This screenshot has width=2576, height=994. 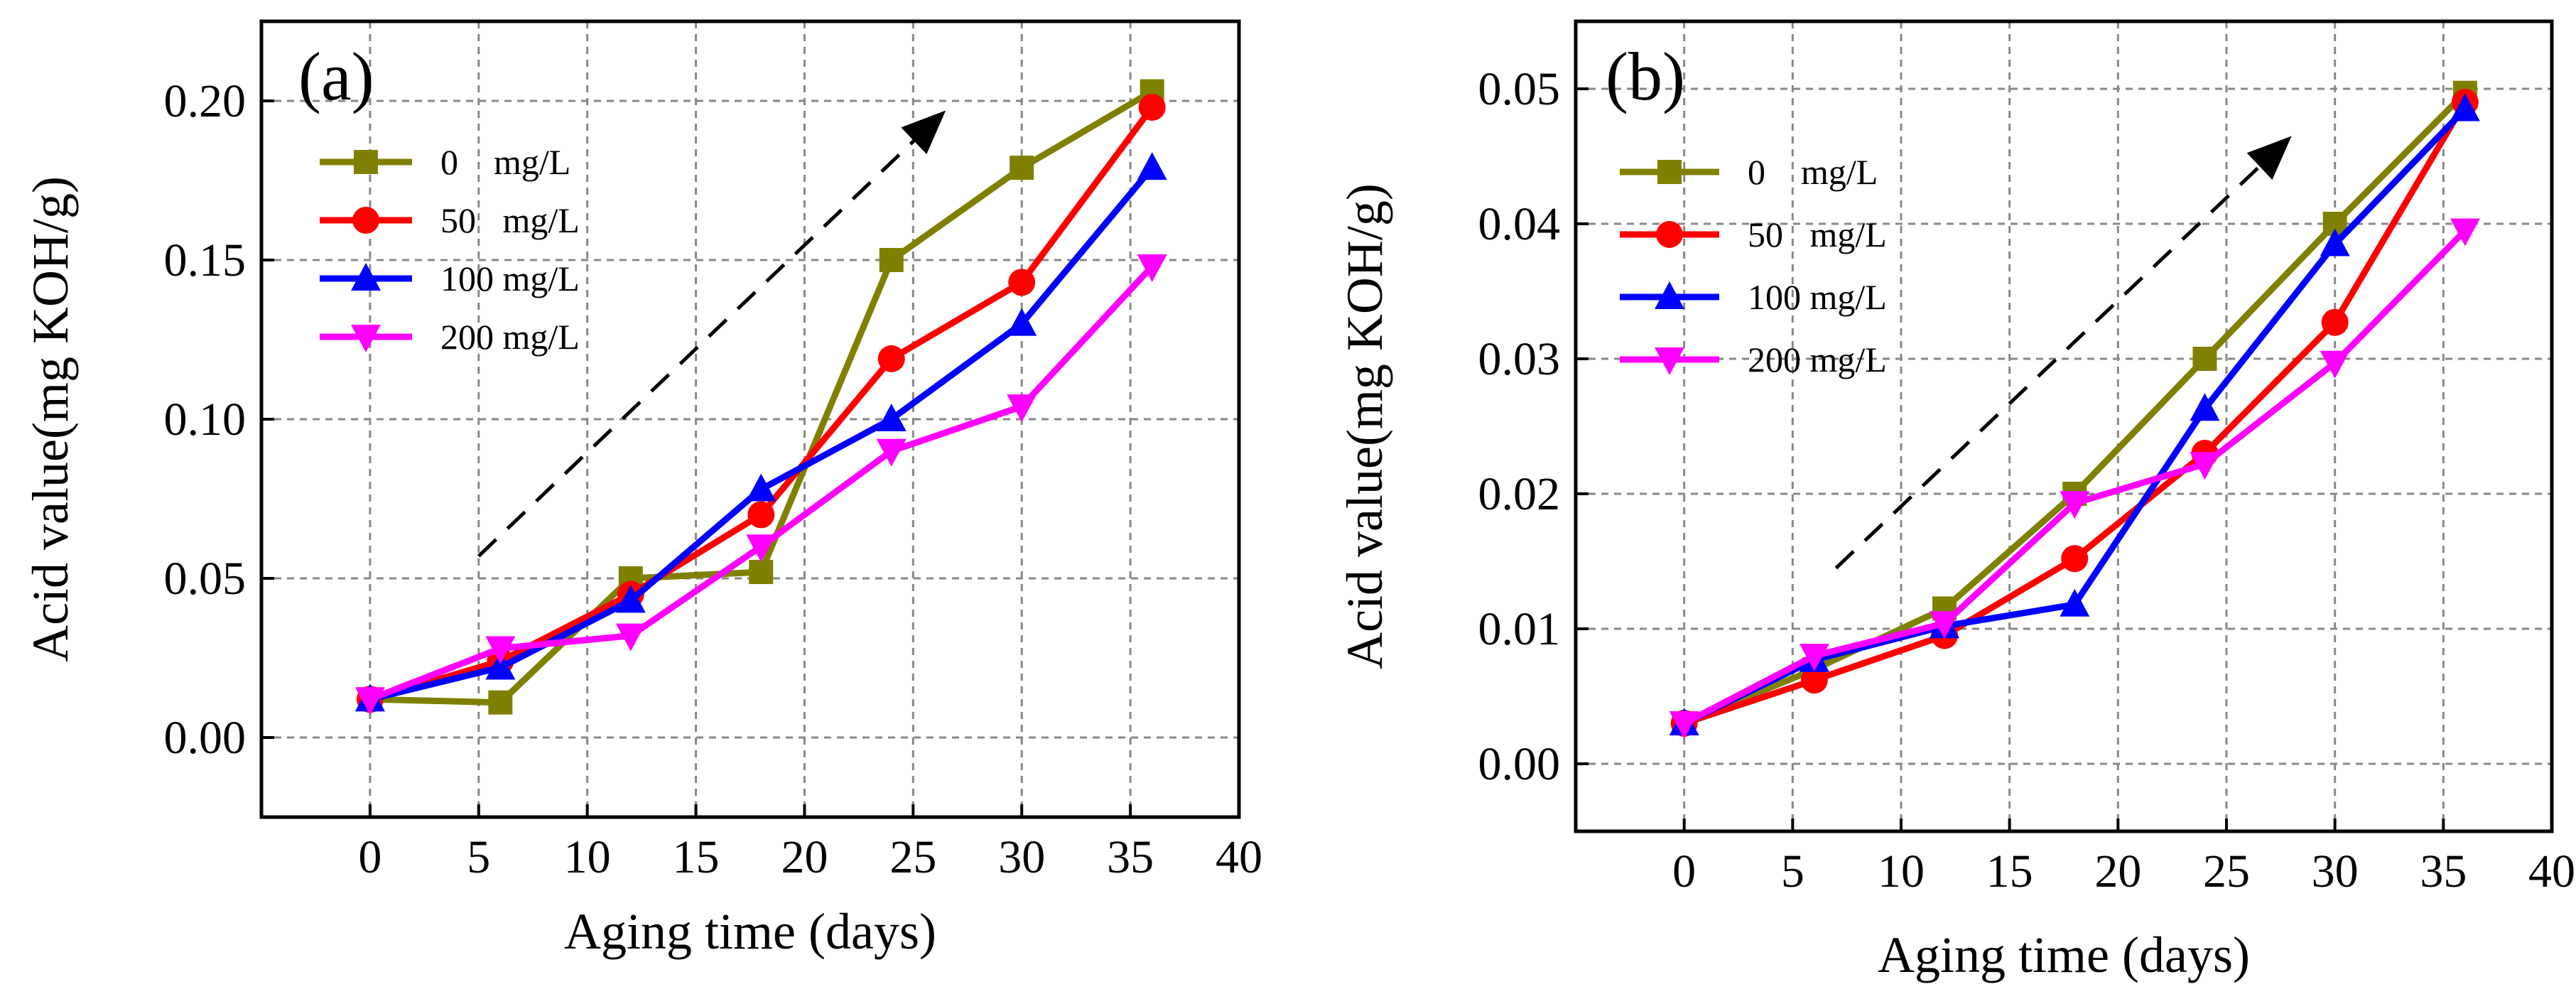 What do you see at coordinates (923, 132) in the screenshot?
I see `trend-arrow-head` at bounding box center [923, 132].